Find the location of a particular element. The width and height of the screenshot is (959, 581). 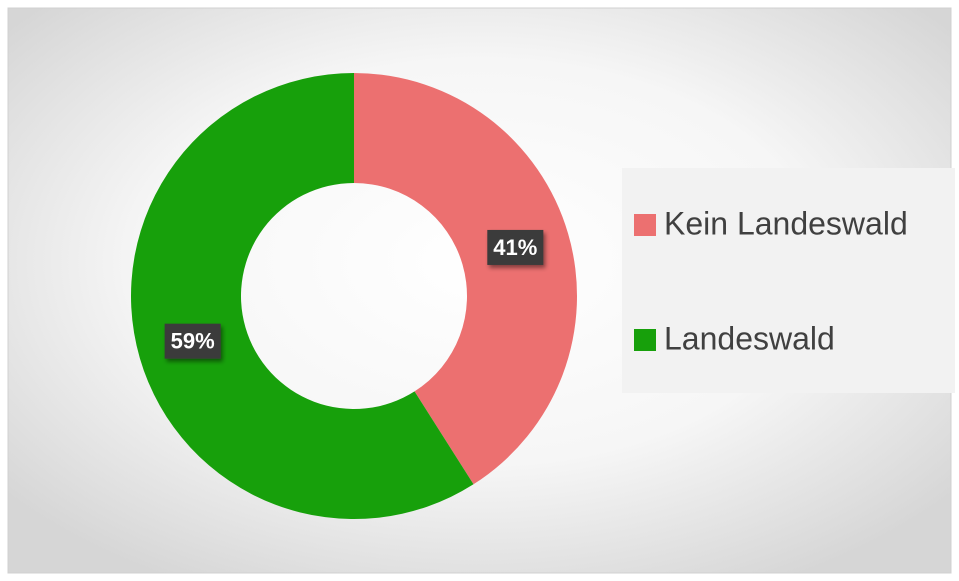

data-label: 41% is located at coordinates (515, 247).